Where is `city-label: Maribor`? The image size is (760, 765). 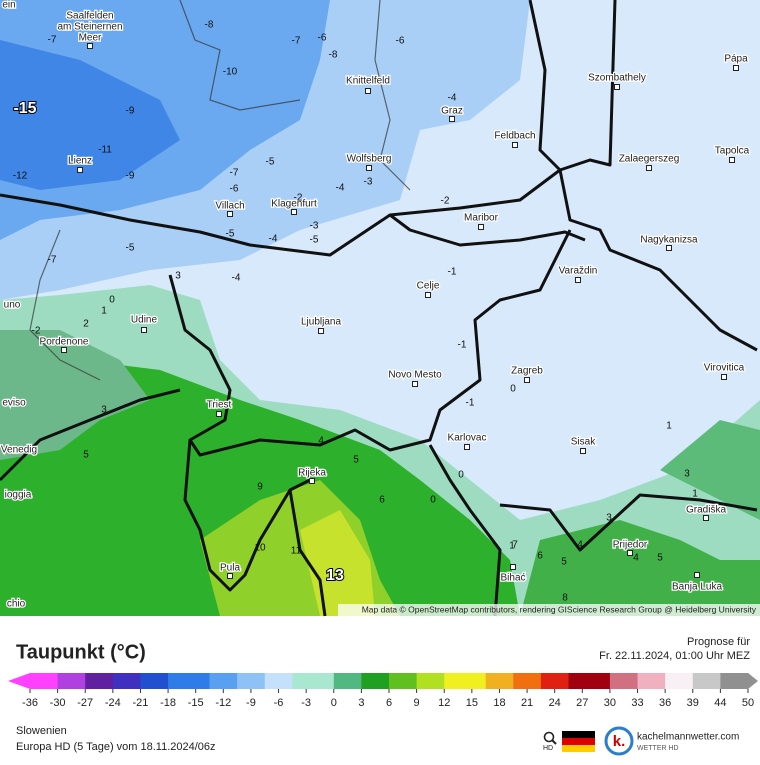
city-label: Maribor is located at coordinates (481, 218).